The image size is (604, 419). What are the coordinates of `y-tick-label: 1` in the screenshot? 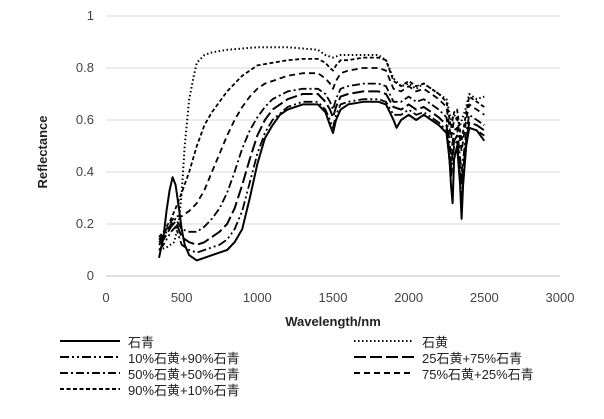 It's located at (90, 15).